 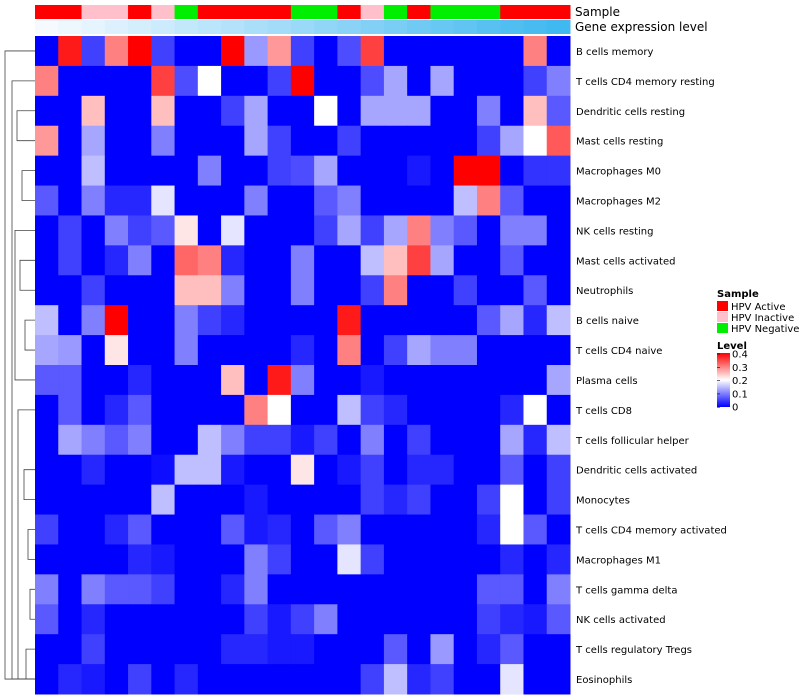 I want to click on row-label: NK cells activated, so click(x=621, y=620).